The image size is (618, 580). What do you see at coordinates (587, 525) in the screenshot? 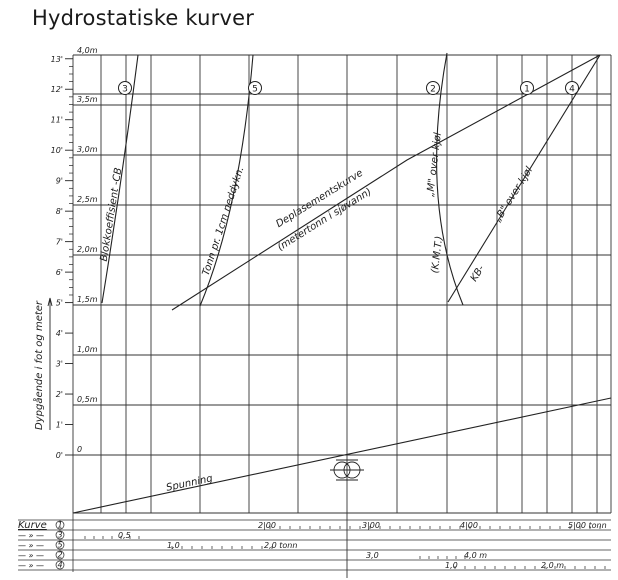
I see `svg-text: 5|00 tonn` at bounding box center [587, 525].